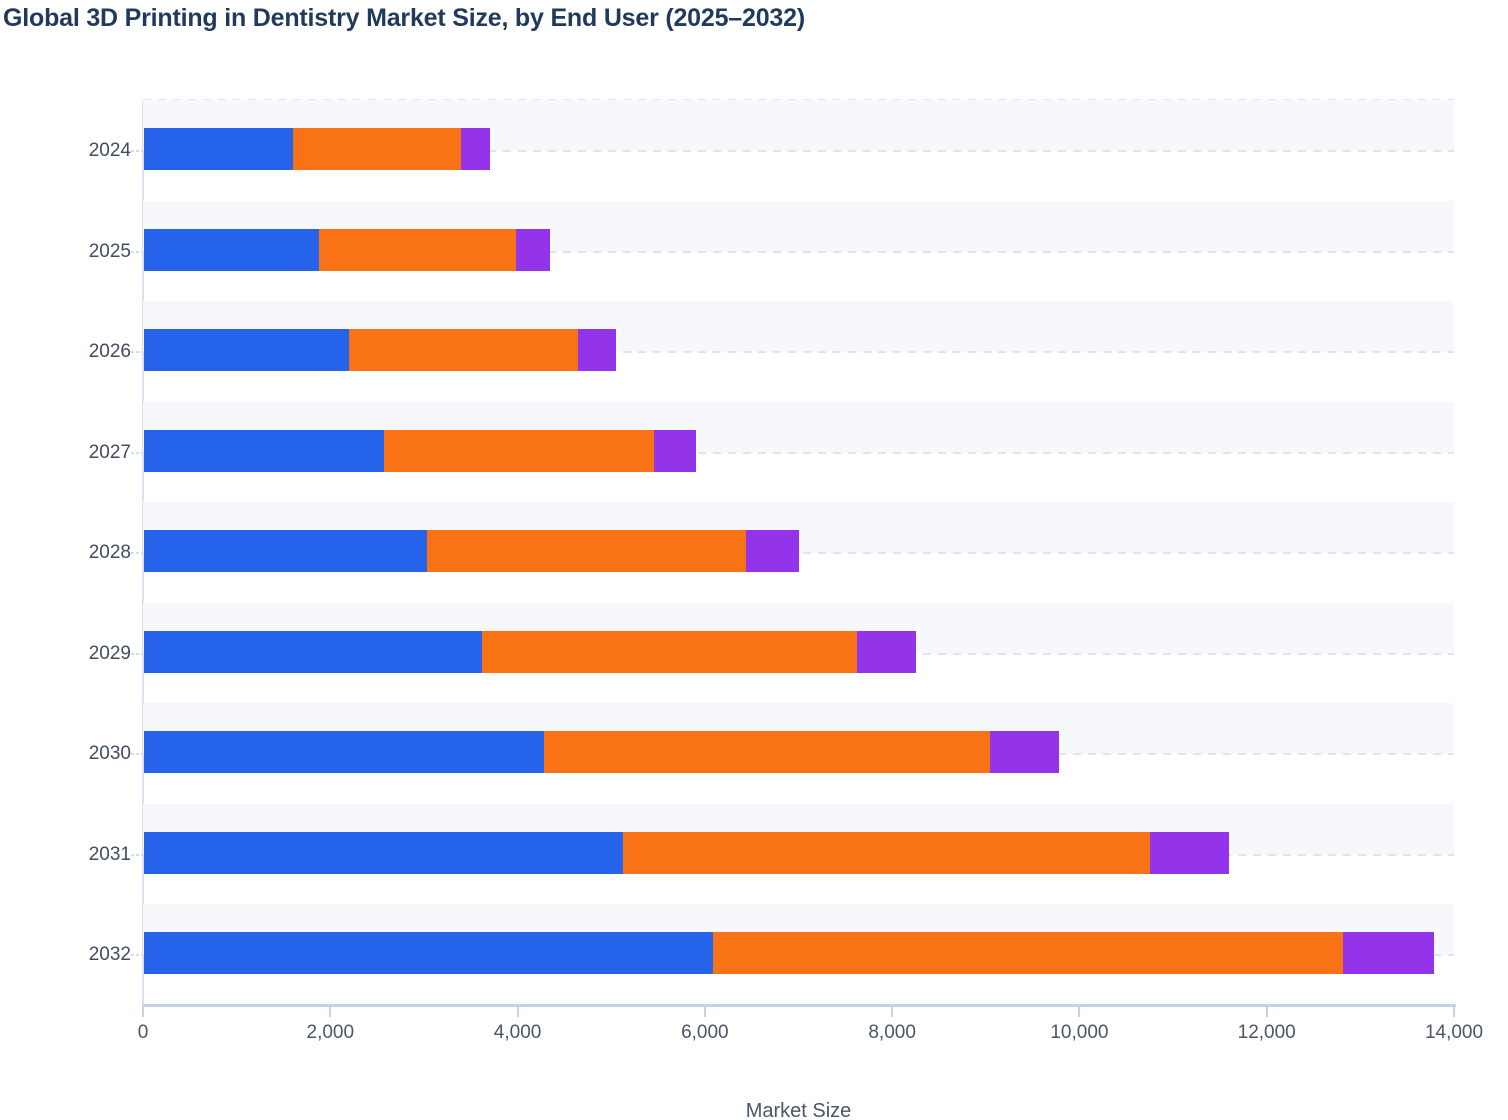  What do you see at coordinates (109, 854) in the screenshot?
I see `y-axis-label-2031: 2031` at bounding box center [109, 854].